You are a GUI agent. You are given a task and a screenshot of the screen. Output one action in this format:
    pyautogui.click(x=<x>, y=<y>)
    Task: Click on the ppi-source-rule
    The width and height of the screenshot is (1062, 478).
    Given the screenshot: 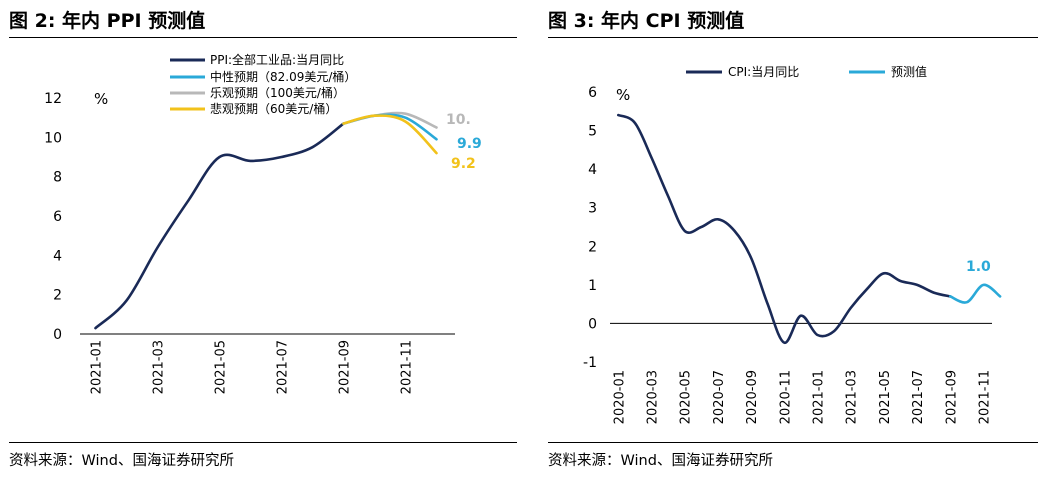 What is the action you would take?
    pyautogui.click(x=263, y=442)
    